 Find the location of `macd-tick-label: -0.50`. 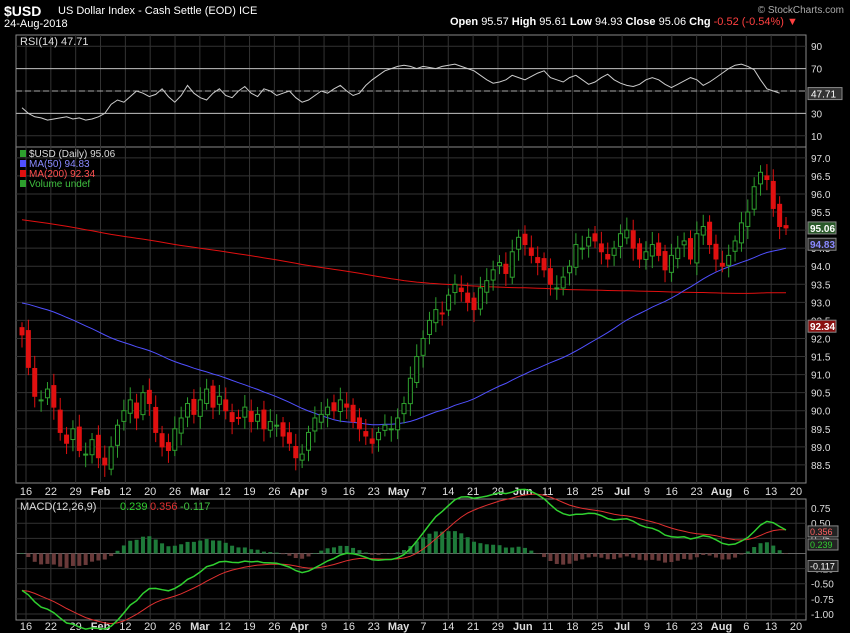

macd-tick-label: -0.50 is located at coordinates (822, 585).